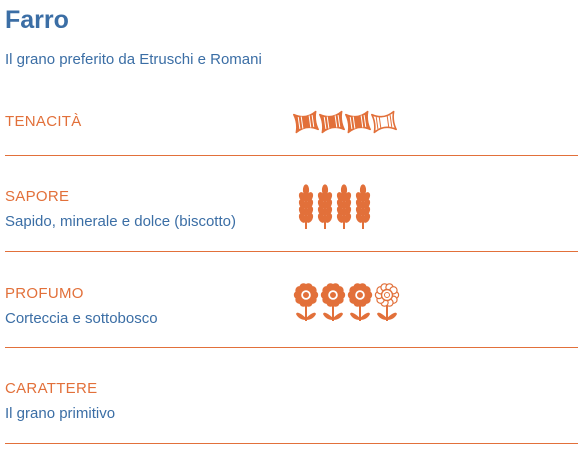 The width and height of the screenshot is (587, 457). I want to click on title: Farro, so click(37, 20).